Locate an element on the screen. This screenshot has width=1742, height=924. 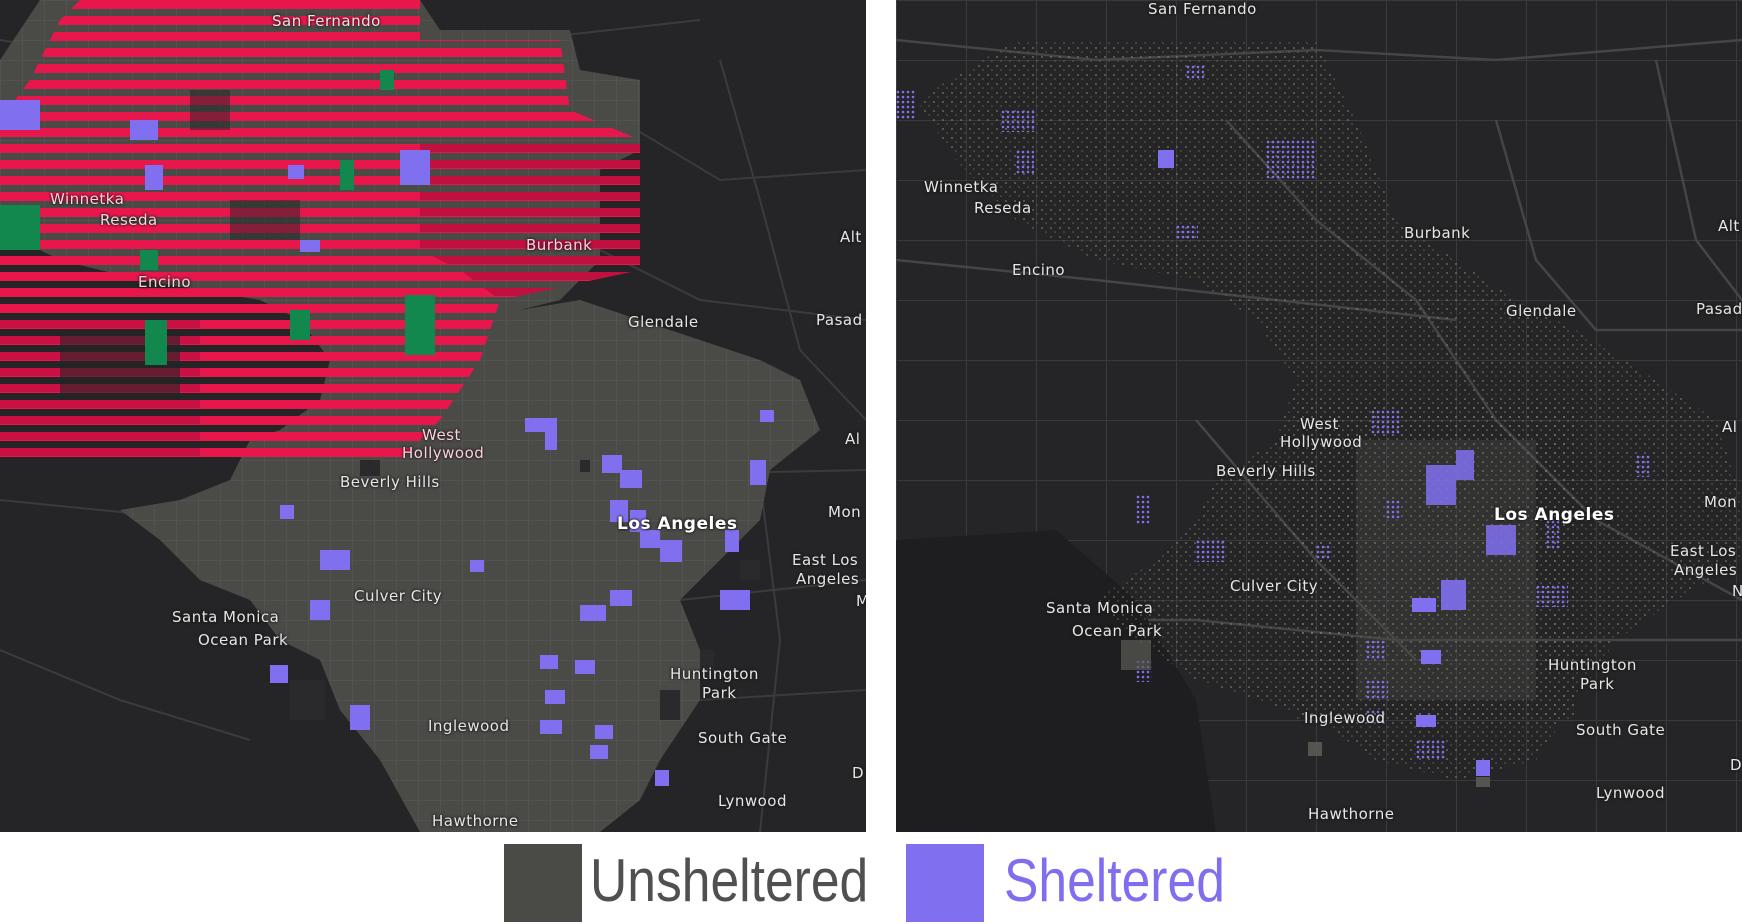
legend: Unsheltered Sheltered is located at coordinates (871, 878).